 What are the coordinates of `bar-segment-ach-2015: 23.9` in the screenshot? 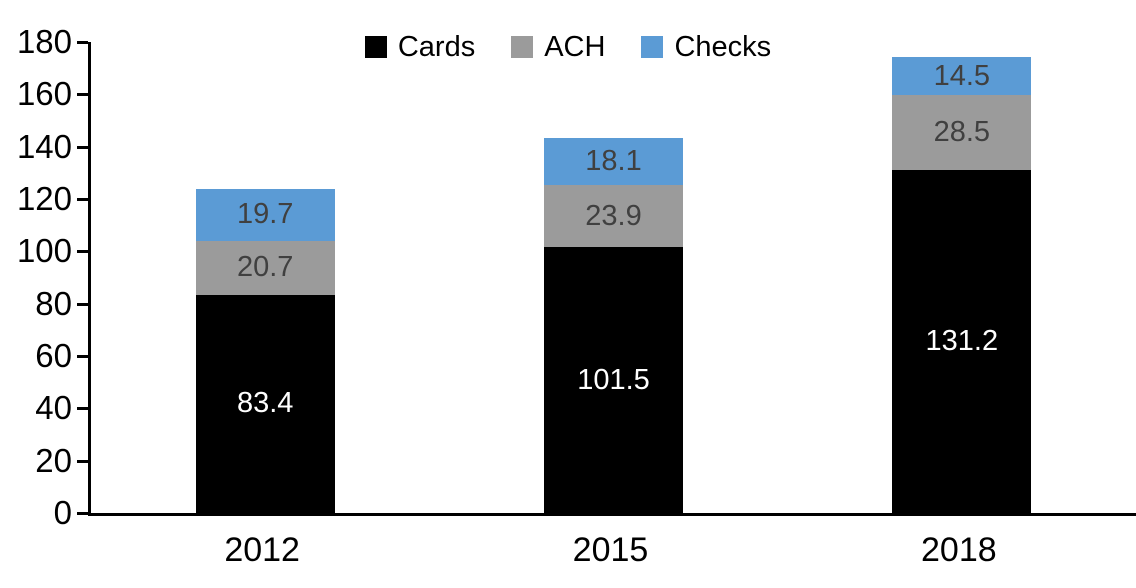 It's located at (613, 216).